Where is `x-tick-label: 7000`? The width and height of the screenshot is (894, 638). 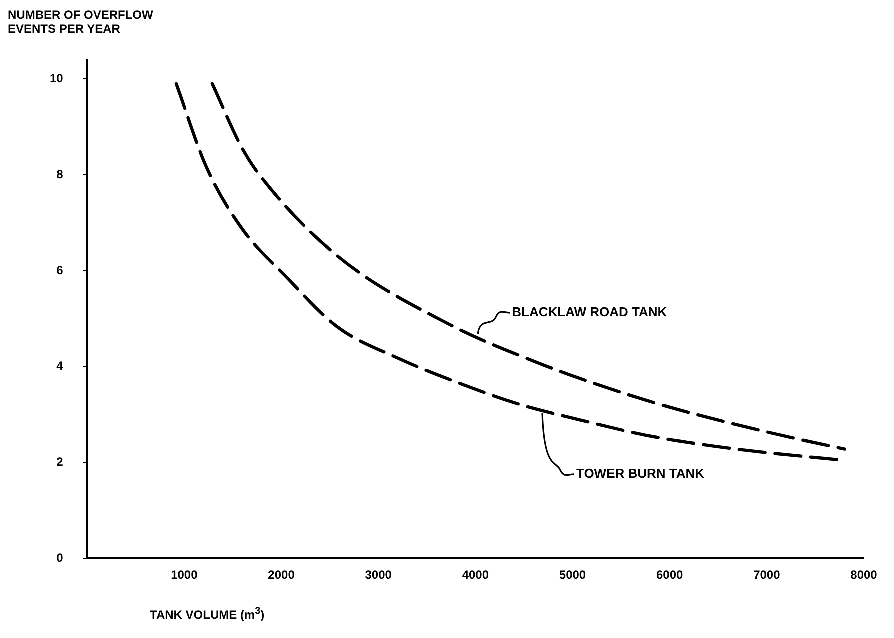
x-tick-label: 7000 is located at coordinates (767, 575).